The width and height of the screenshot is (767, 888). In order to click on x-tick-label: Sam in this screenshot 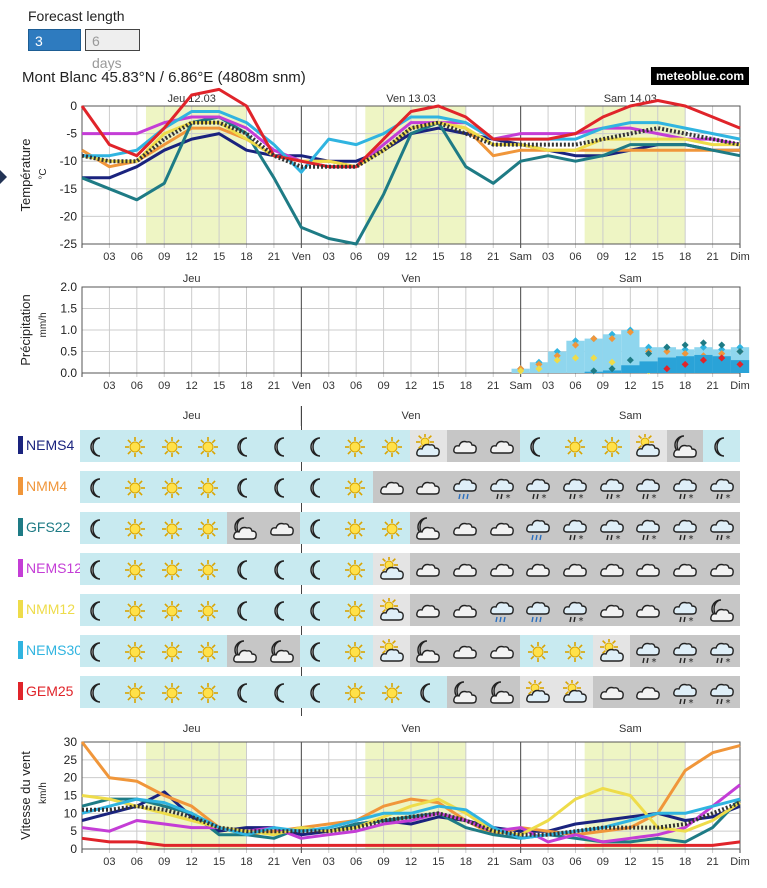, I will do `click(520, 386)`.